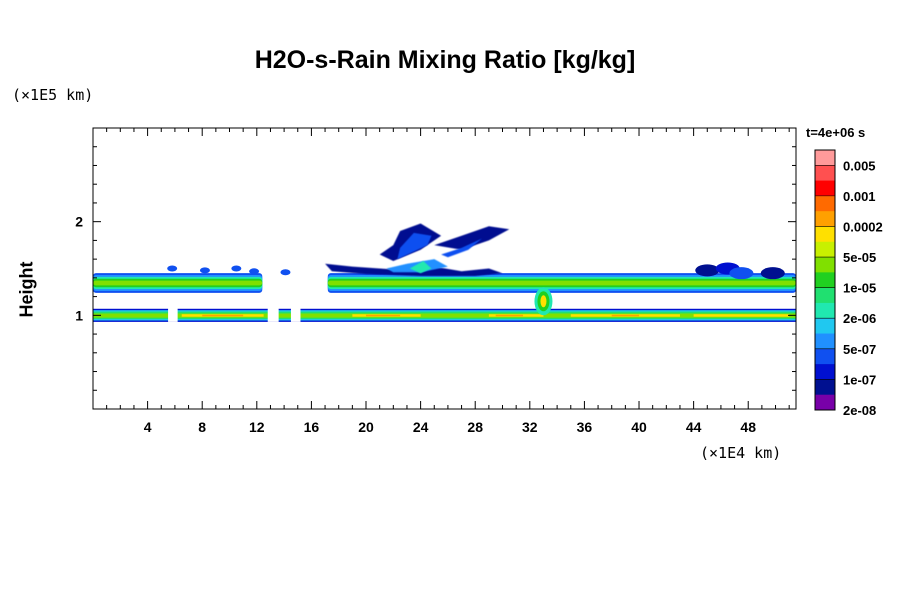  What do you see at coordinates (694, 427) in the screenshot?
I see `x-tick-label: 44` at bounding box center [694, 427].